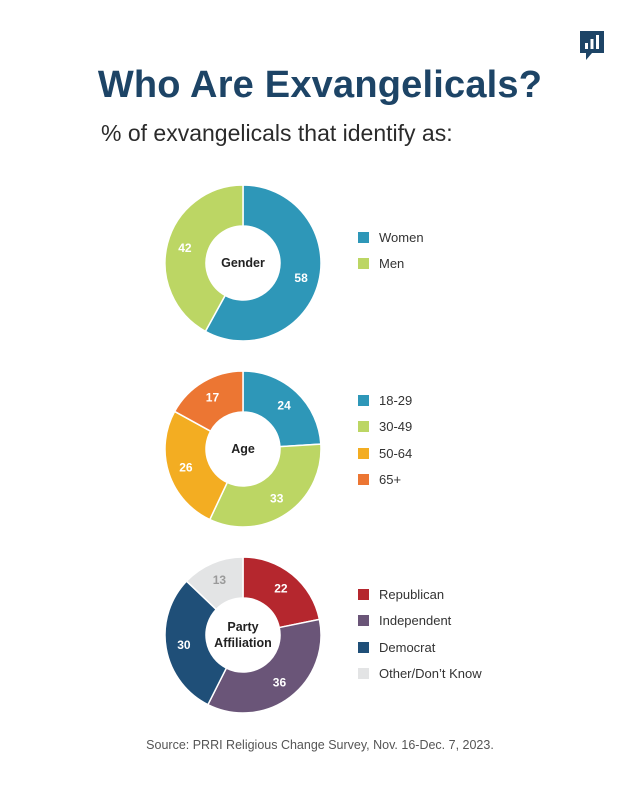  I want to click on legend-item-65: 65+, so click(385, 480).